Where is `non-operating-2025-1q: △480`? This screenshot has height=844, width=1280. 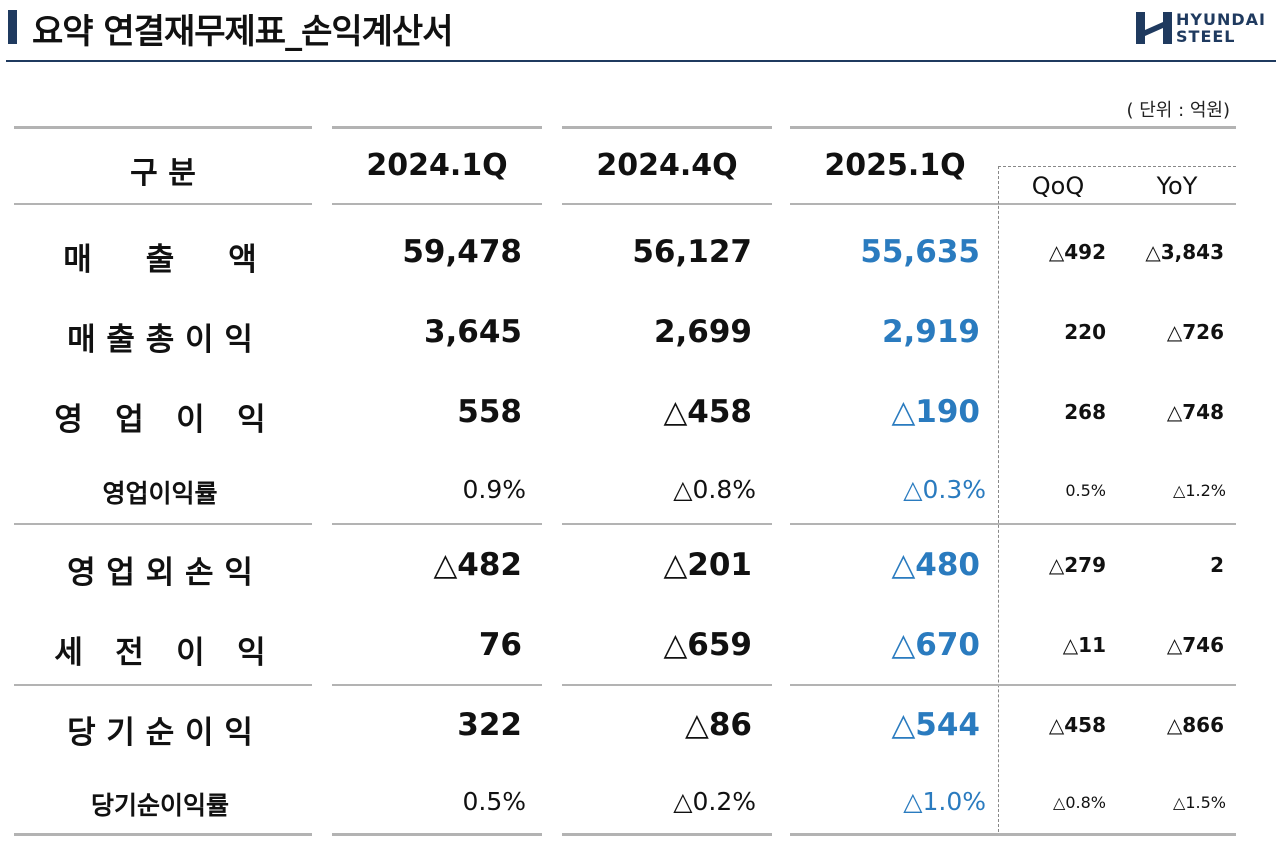
non-operating-2025-1q: △480 is located at coordinates (935, 565).